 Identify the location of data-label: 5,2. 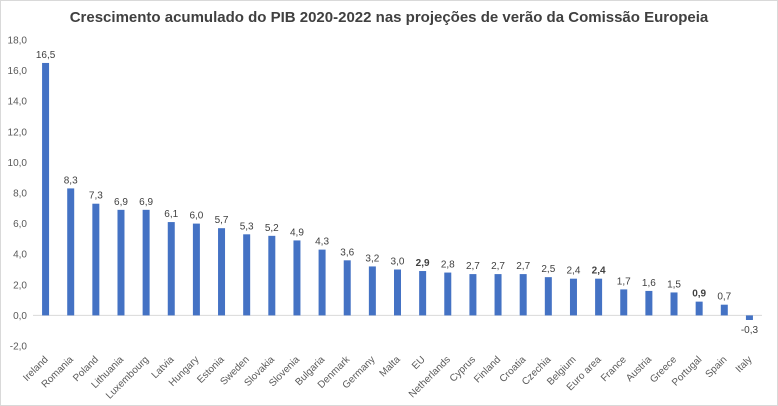
(272, 228).